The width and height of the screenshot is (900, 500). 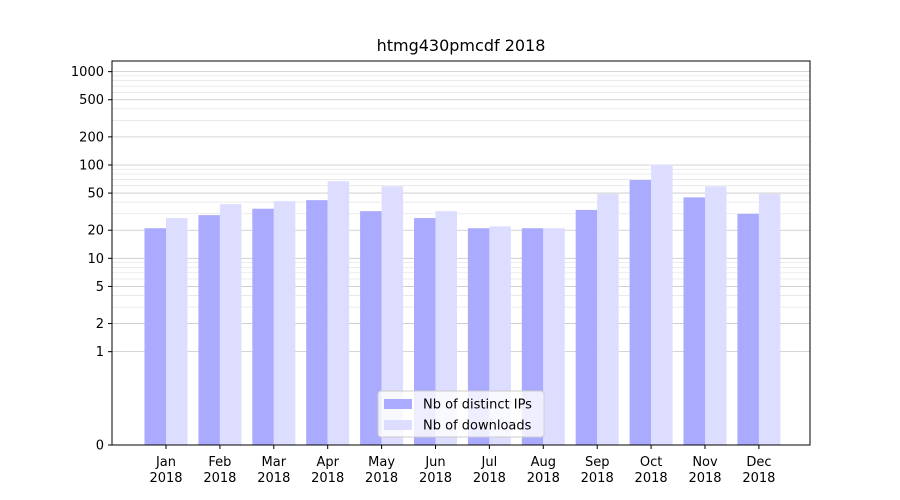 What do you see at coordinates (95, 194) in the screenshot?
I see `y-tick-label: 50` at bounding box center [95, 194].